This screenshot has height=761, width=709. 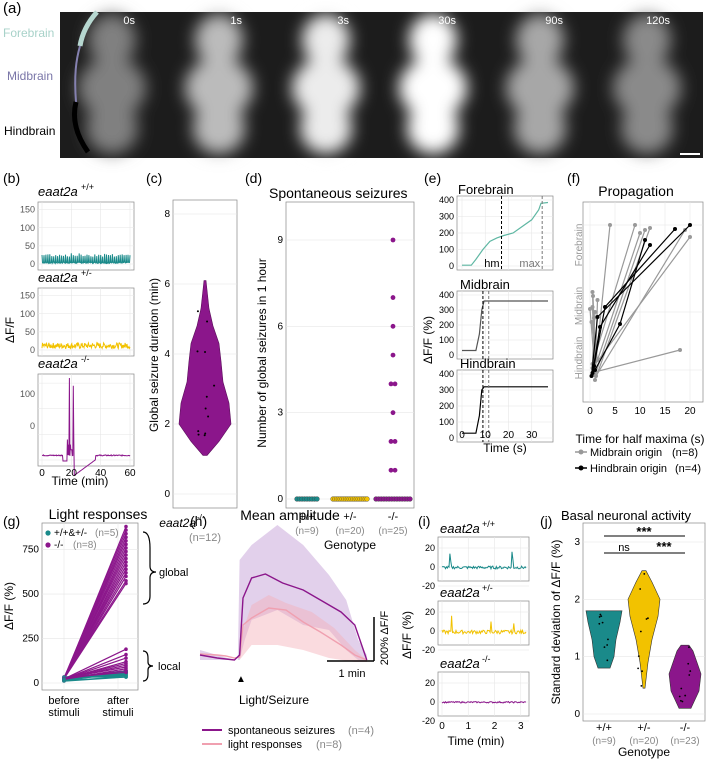 I want to click on y-tick-label: 1, so click(x=577, y=657).